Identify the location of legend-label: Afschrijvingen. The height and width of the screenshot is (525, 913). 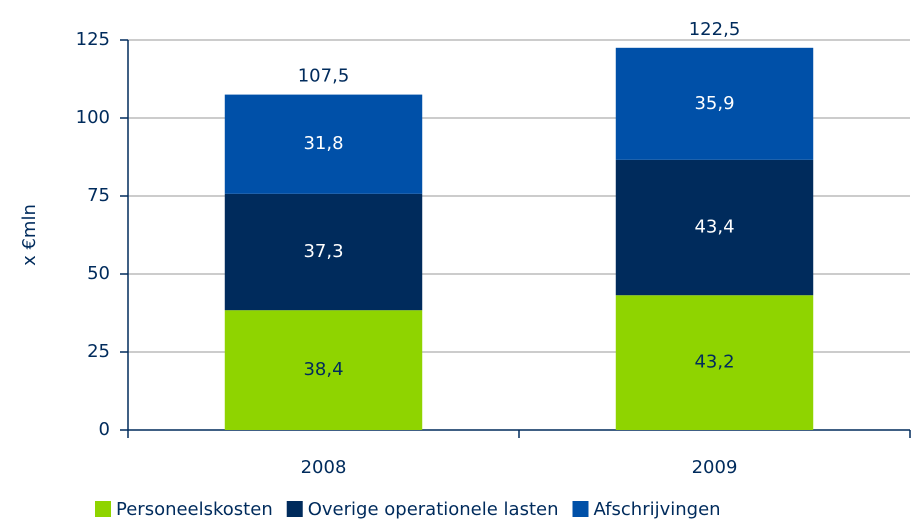
(657, 509).